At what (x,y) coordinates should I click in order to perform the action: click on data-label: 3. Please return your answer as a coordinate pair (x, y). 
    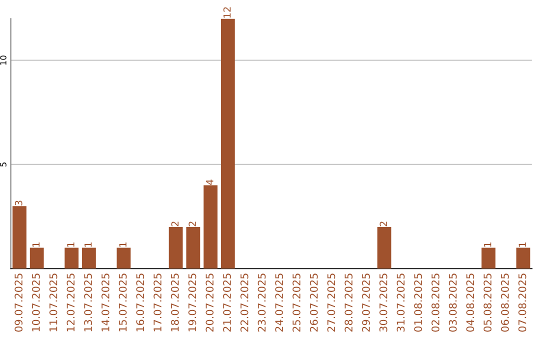
    Looking at the image, I should click on (18, 203).